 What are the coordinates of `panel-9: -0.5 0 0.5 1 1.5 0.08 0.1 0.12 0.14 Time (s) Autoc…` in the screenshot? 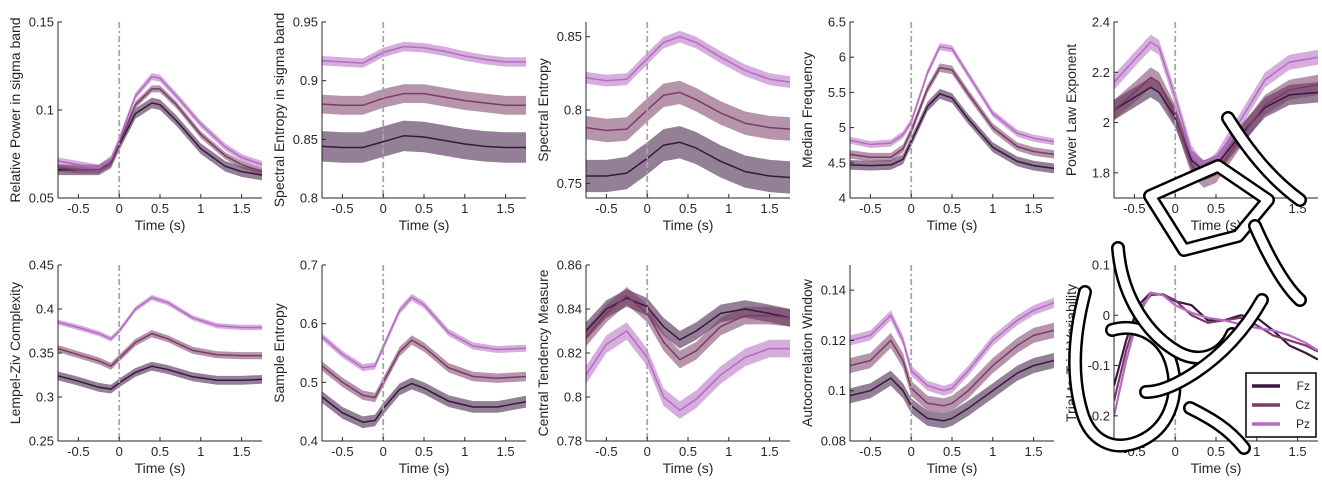 It's located at (926, 370).